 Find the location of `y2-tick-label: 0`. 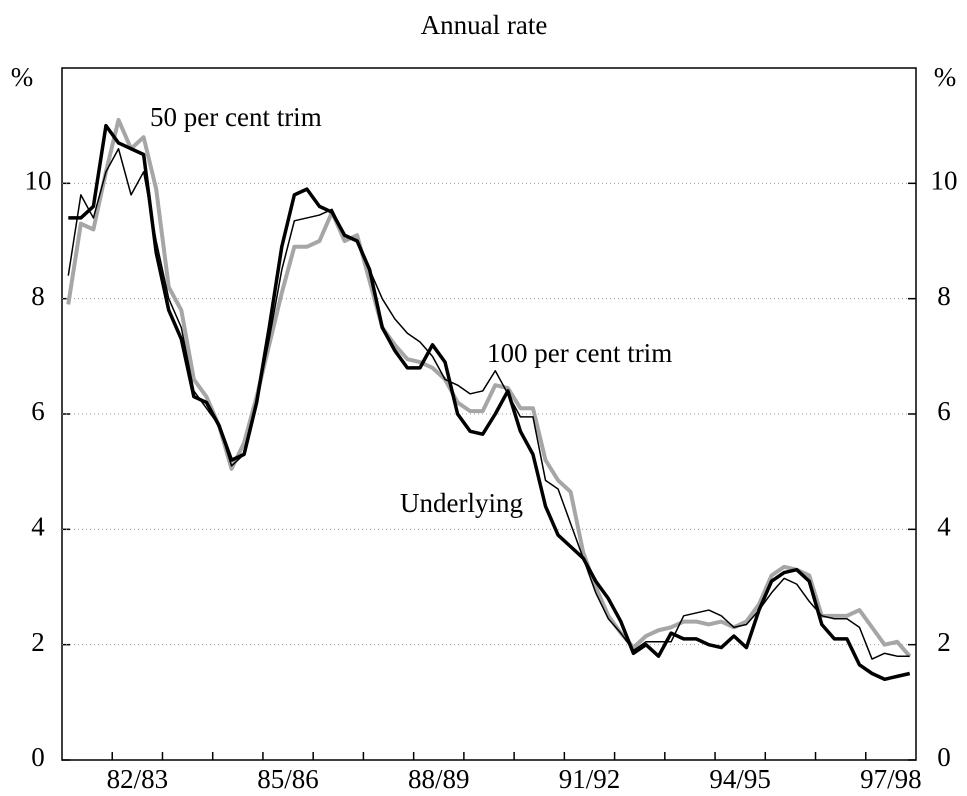

y2-tick-label: 0 is located at coordinates (944, 757).